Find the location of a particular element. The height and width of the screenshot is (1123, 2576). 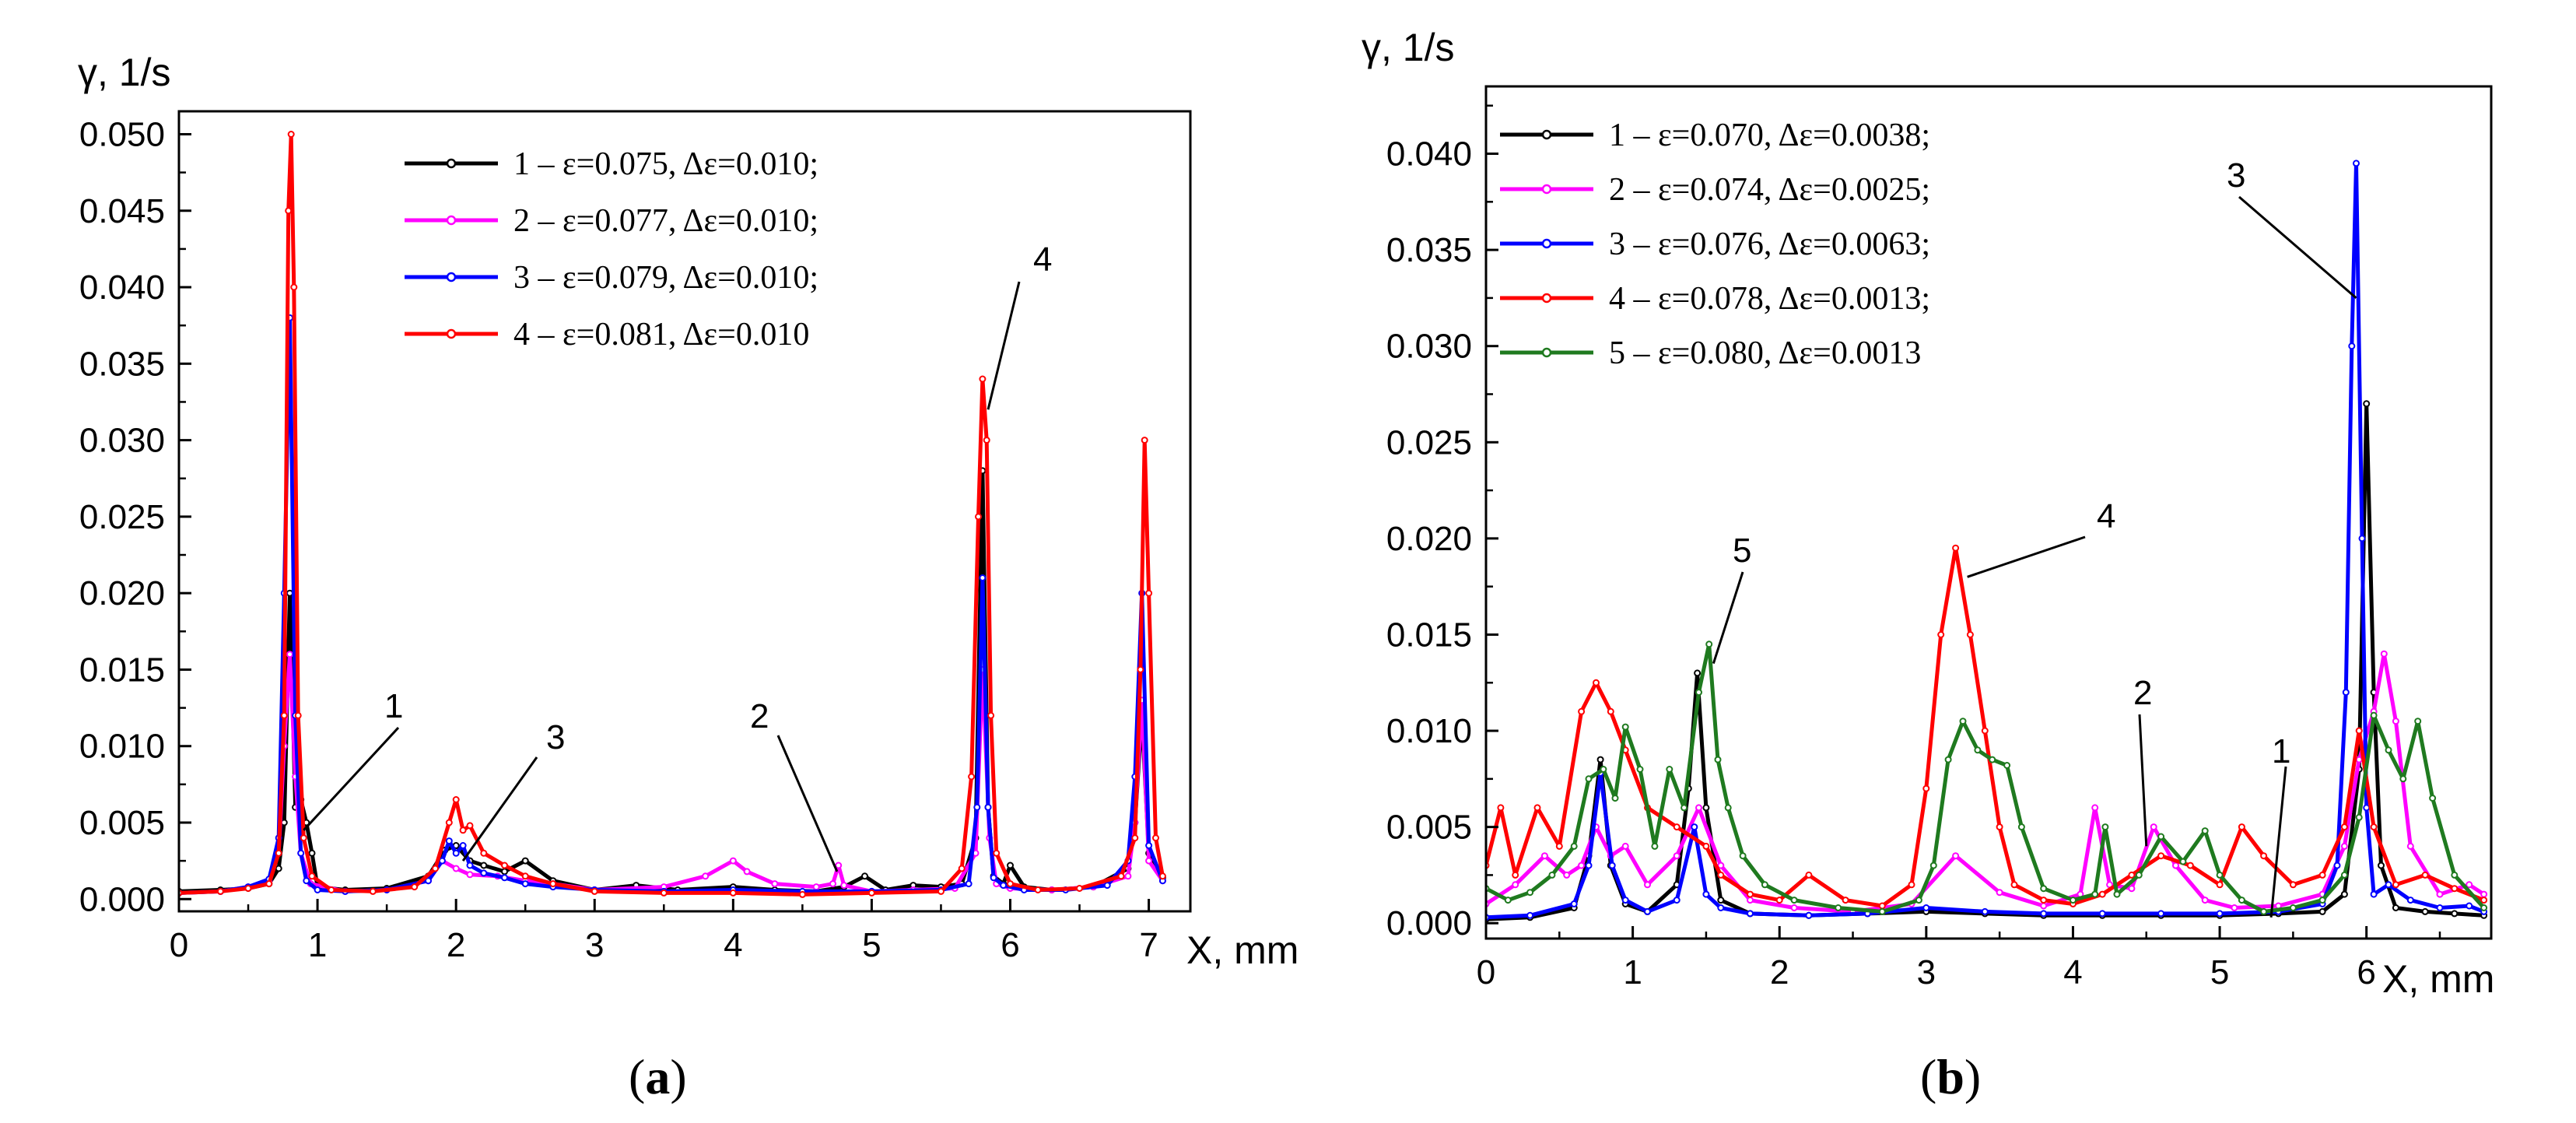

panel-b-y-axis-title: γ, 1/s is located at coordinates (1408, 47).